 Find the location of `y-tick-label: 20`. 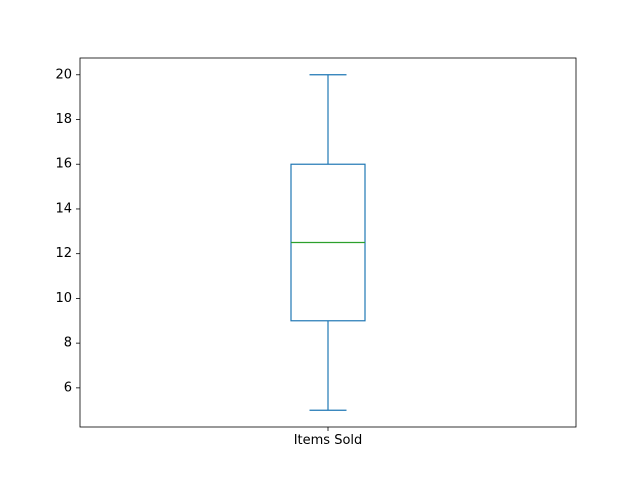

y-tick-label: 20 is located at coordinates (63, 74).